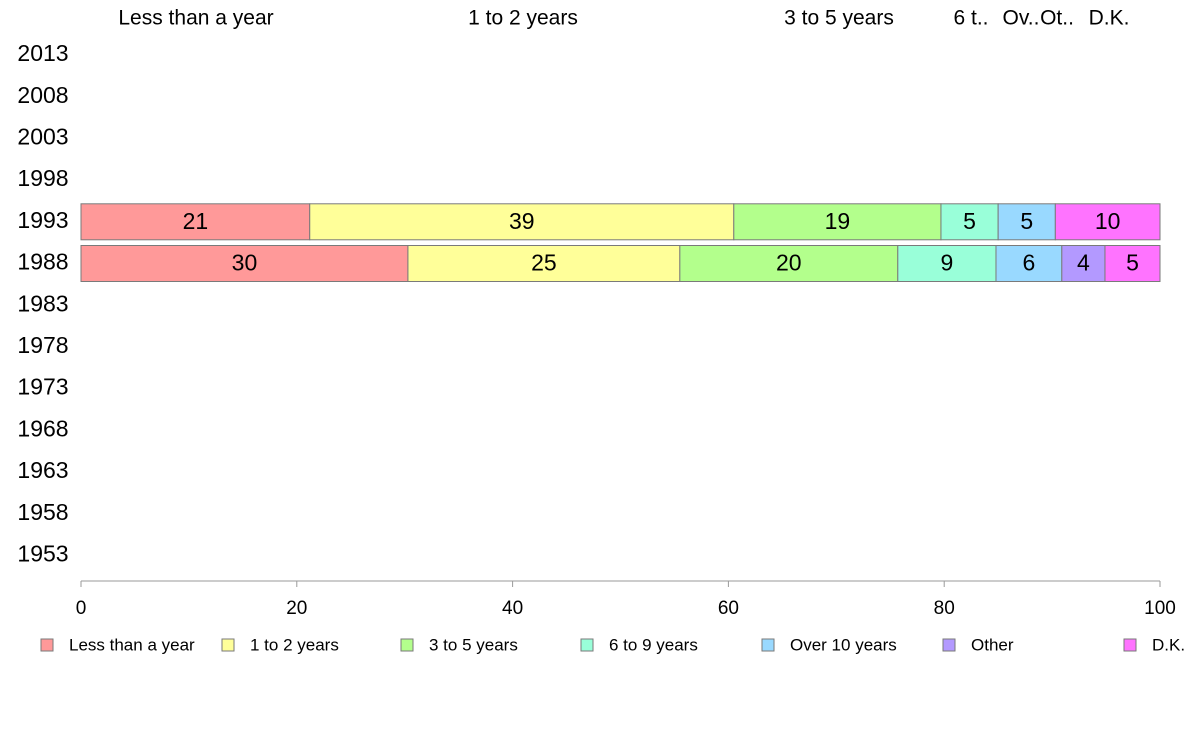 The image size is (1188, 736). Describe the element at coordinates (1160, 608) in the screenshot. I see `x-tick-label: 100` at that location.